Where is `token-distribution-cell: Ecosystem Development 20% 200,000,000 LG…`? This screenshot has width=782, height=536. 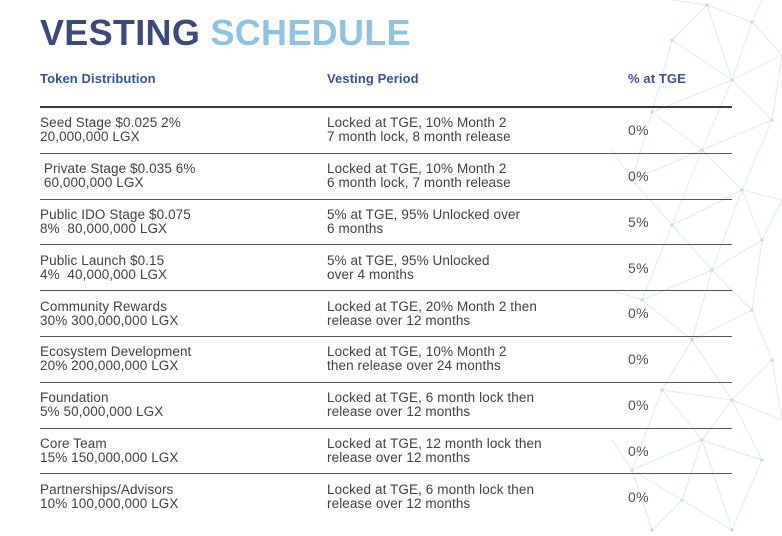
token-distribution-cell: Ecosystem Development 20% 200,000,000 LG… is located at coordinates (116, 359).